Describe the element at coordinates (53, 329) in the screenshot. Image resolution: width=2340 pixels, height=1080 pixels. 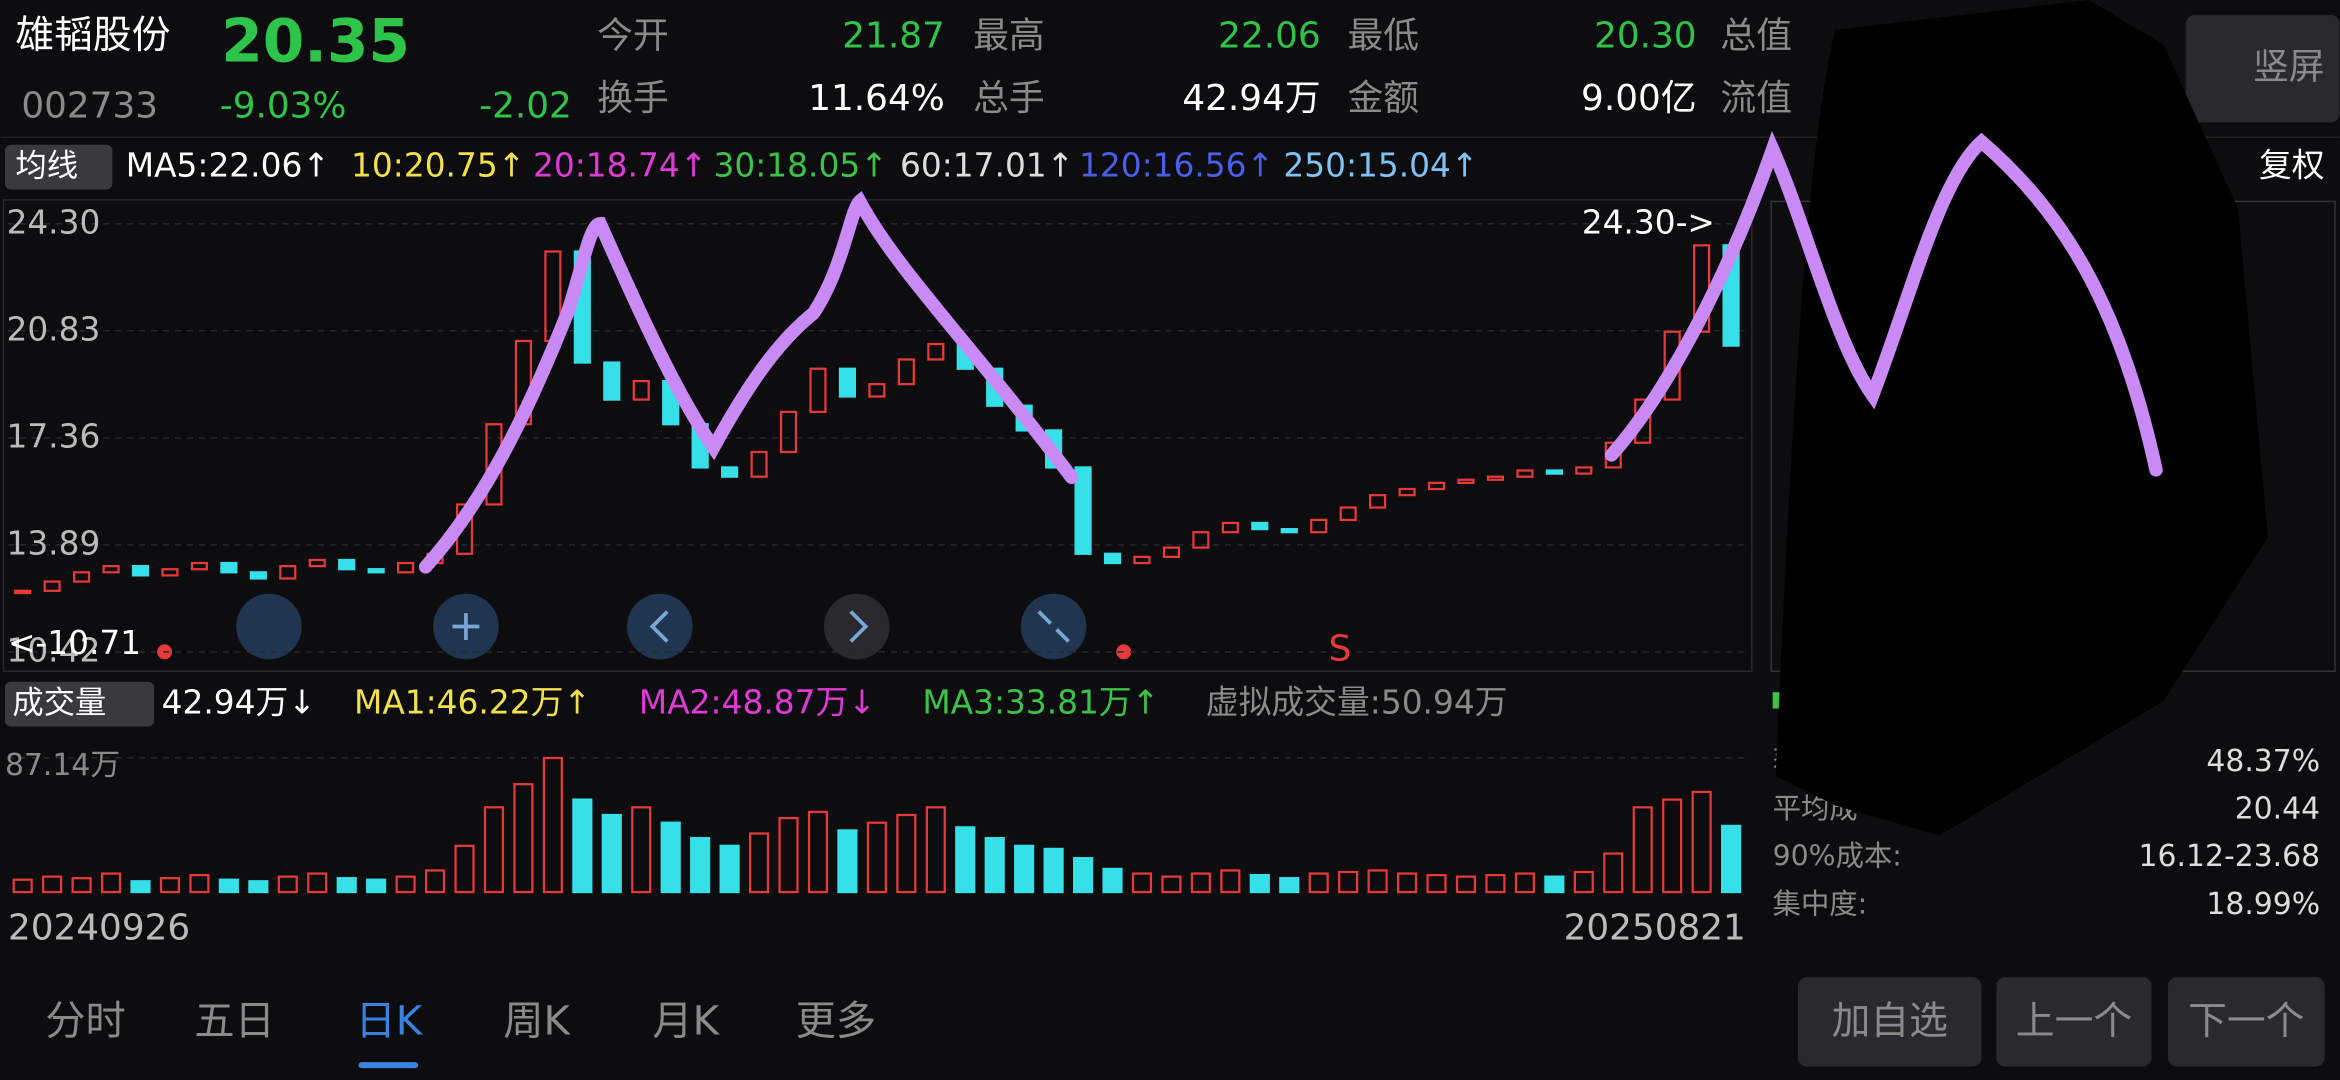
I see `y-tick-label: 20.83` at that location.